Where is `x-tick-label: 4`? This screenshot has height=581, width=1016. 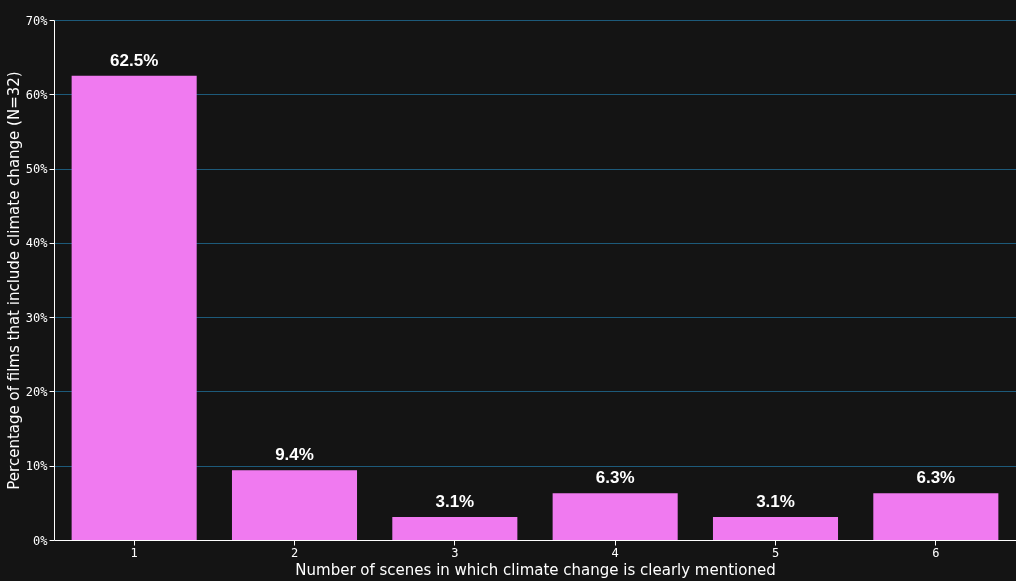
x-tick-label: 4 is located at coordinates (615, 552).